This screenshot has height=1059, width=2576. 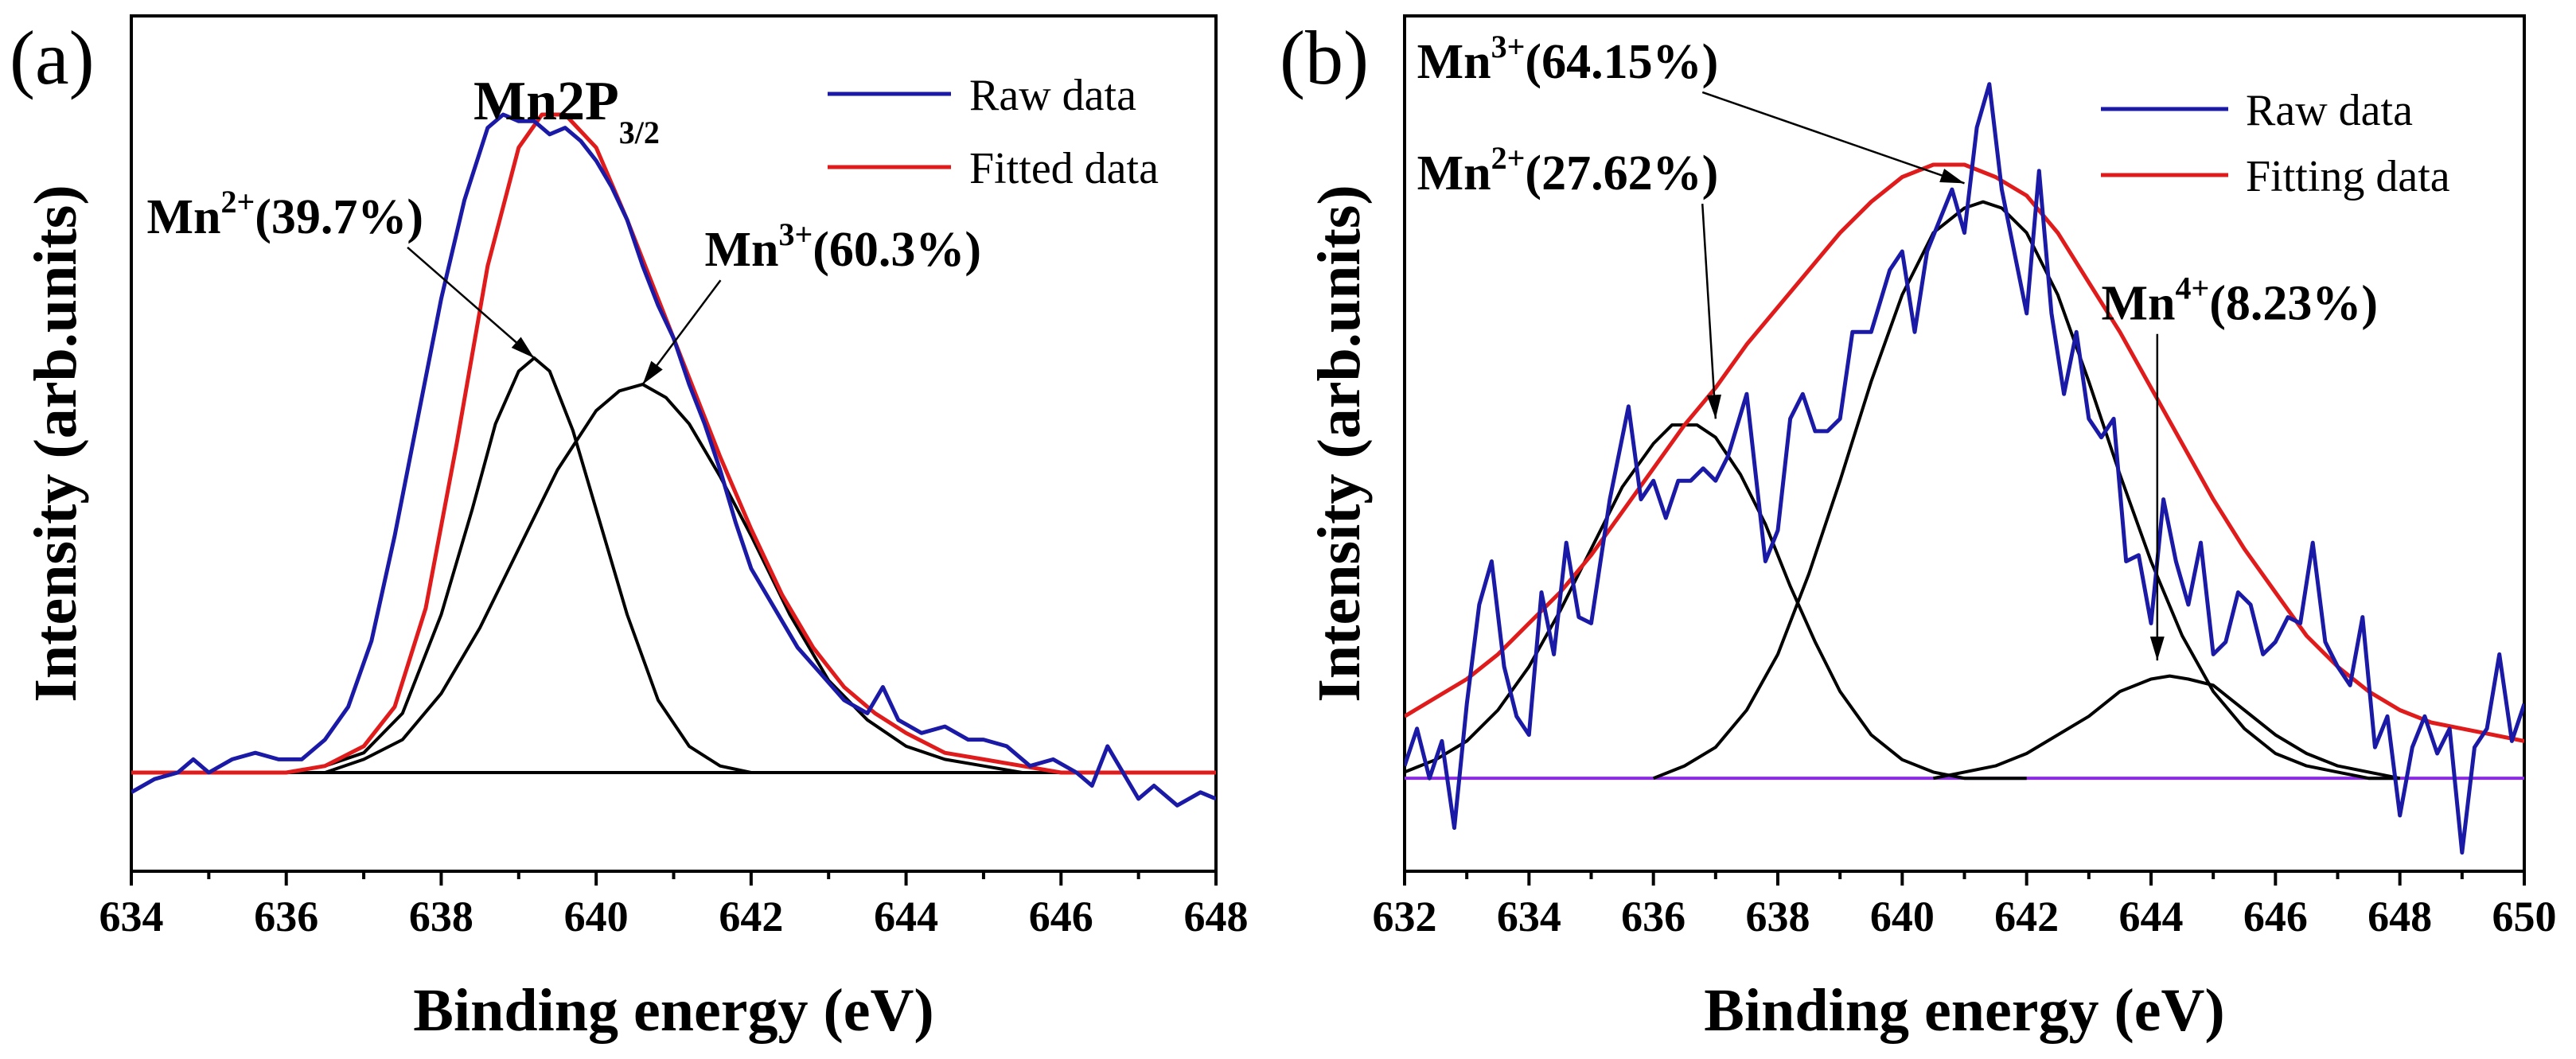 I want to click on annotation-value: (27.62%), so click(x=1621, y=173).